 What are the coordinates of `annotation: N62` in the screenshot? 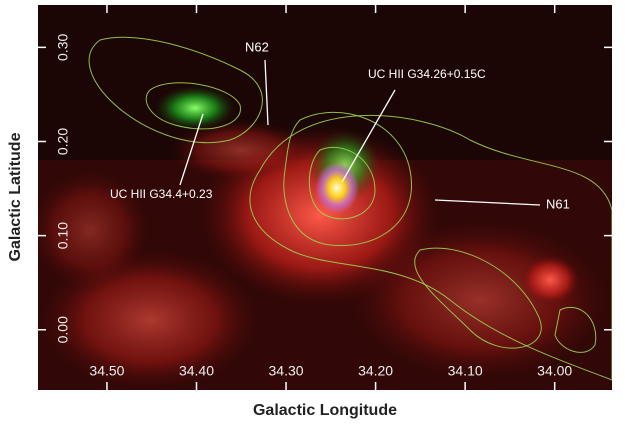 It's located at (257, 46).